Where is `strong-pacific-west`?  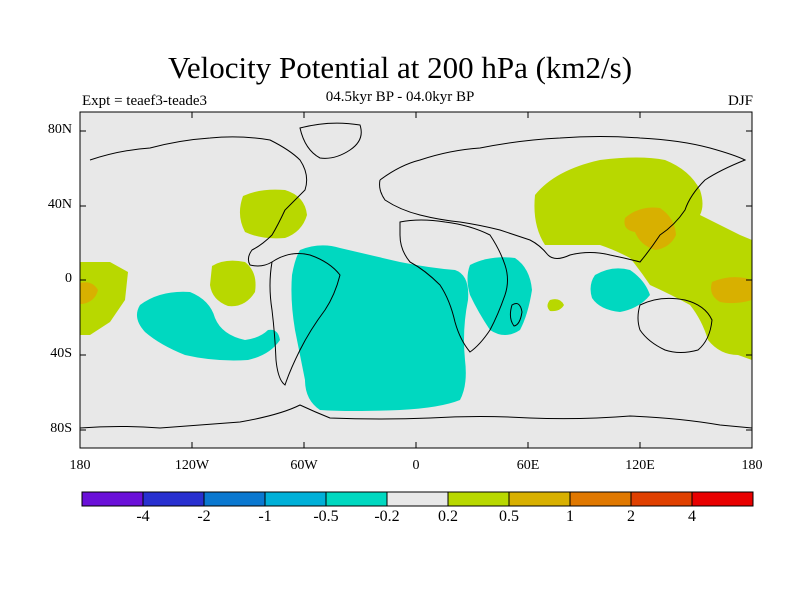
strong-pacific-west is located at coordinates (89, 293).